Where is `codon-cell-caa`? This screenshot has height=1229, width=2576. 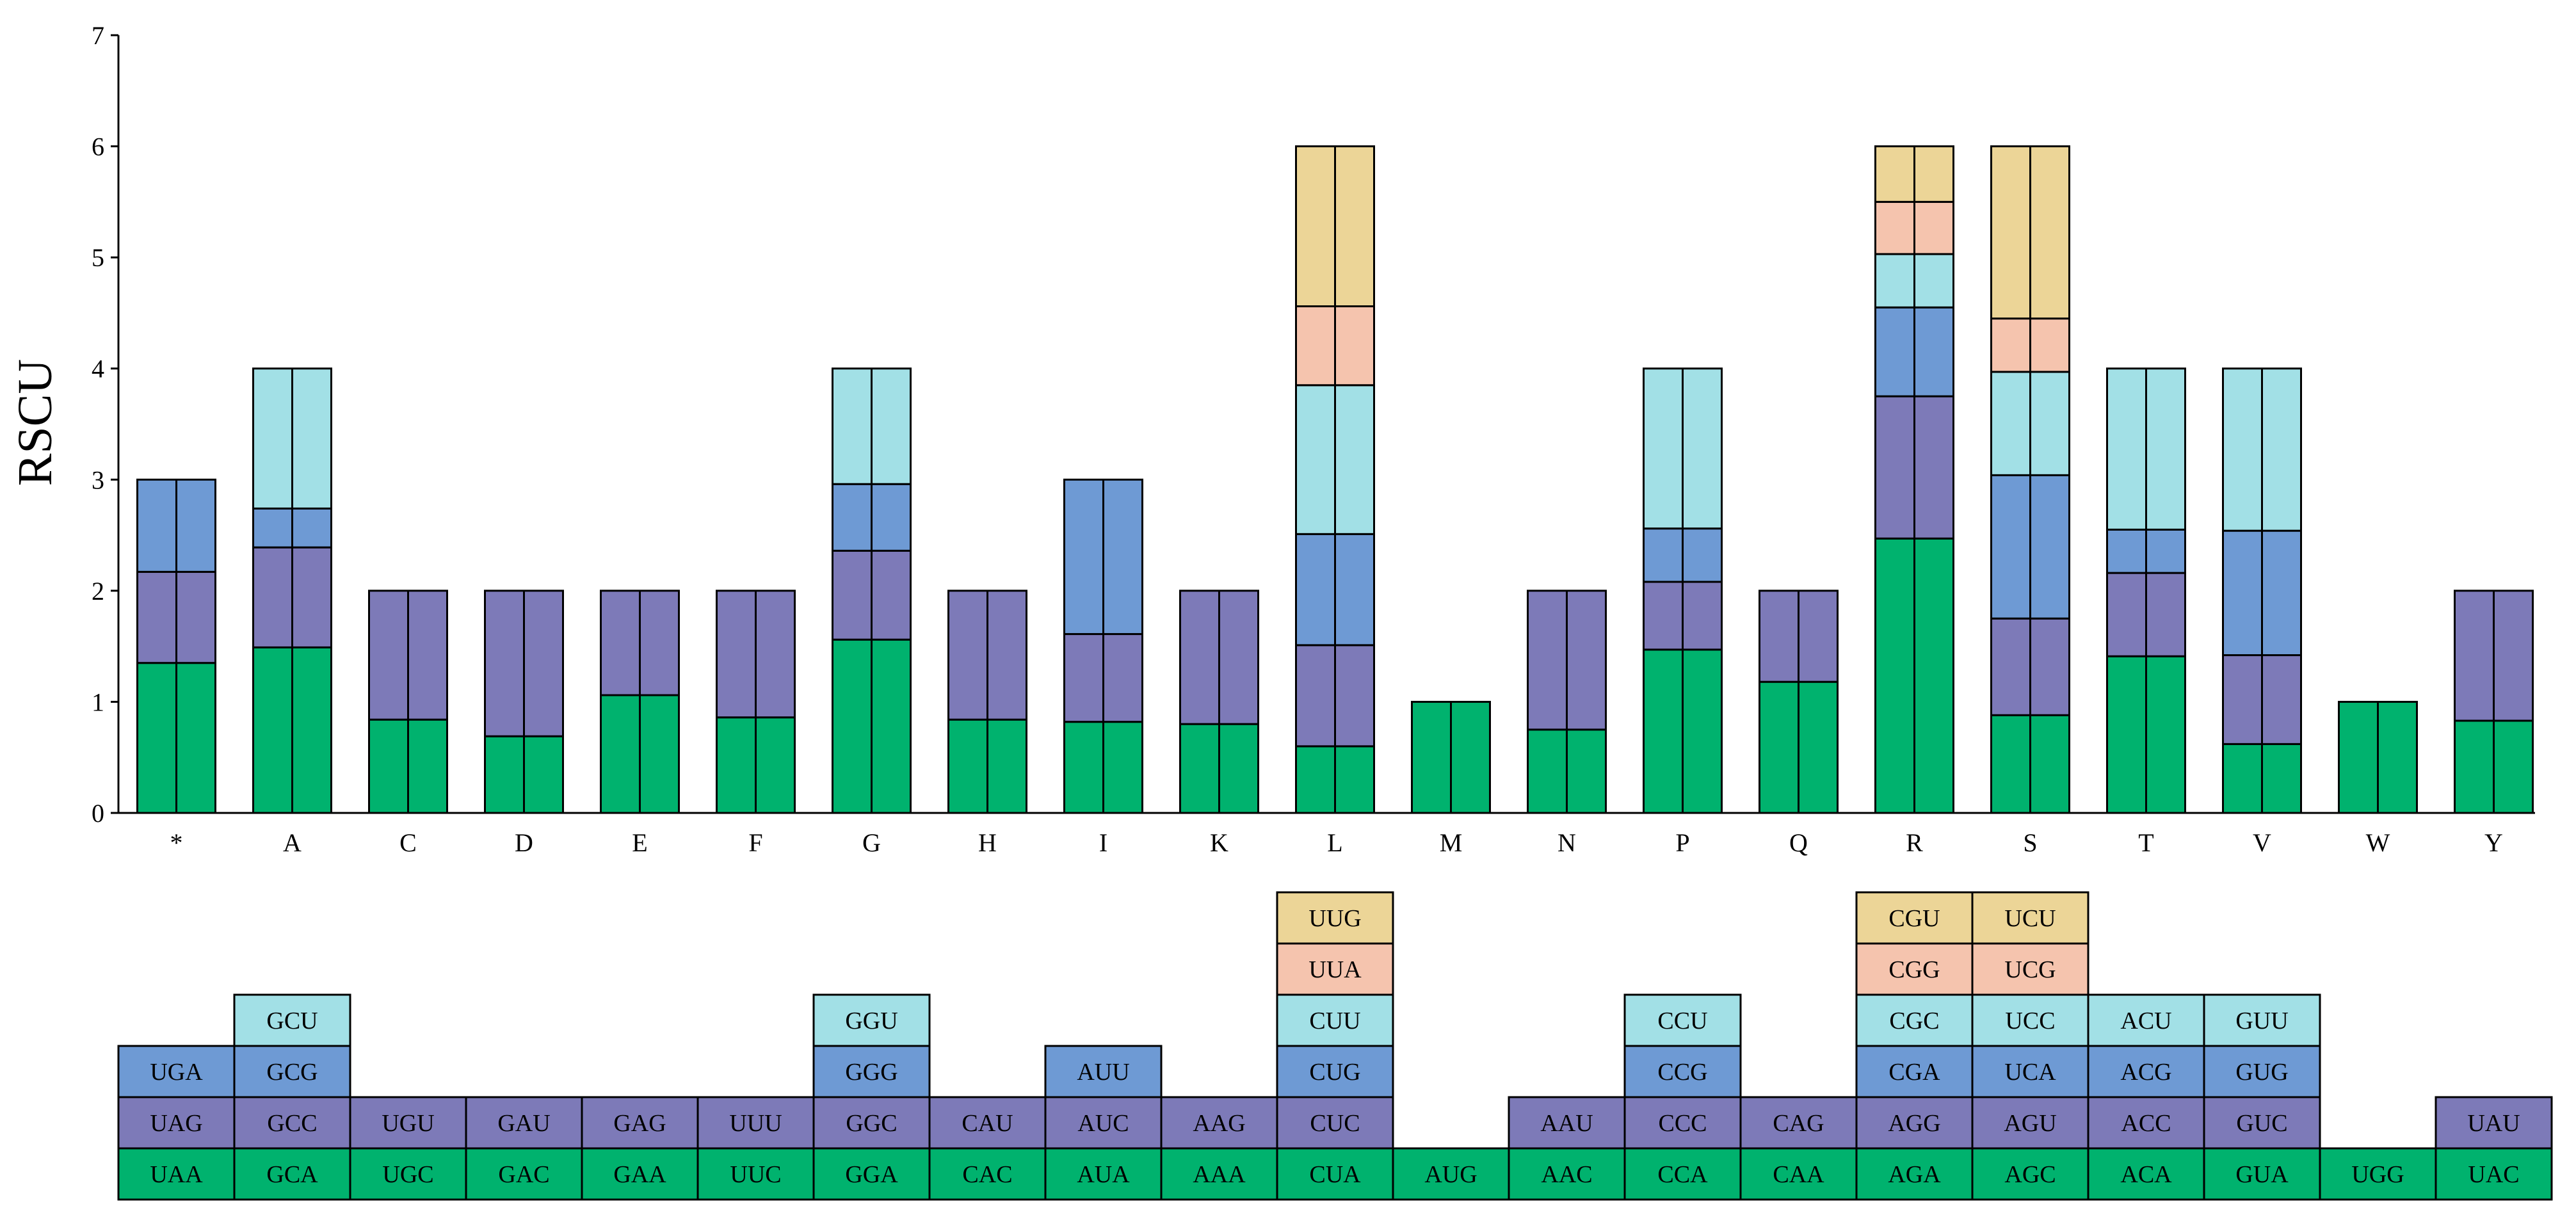 codon-cell-caa is located at coordinates (1798, 1174).